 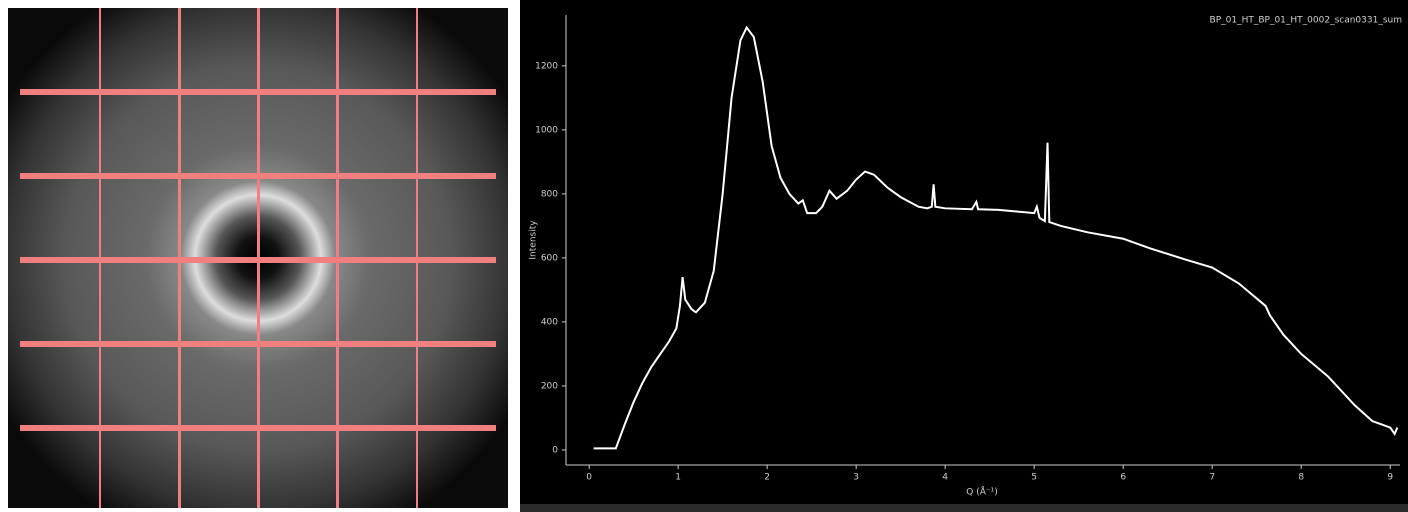 What do you see at coordinates (1123, 478) in the screenshot?
I see `x-tick-label: 6` at bounding box center [1123, 478].